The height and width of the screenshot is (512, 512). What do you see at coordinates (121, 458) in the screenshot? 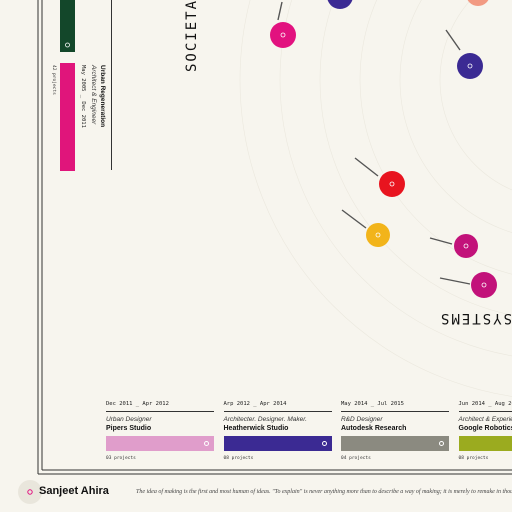
I see `project-count: 03 projects` at bounding box center [121, 458].